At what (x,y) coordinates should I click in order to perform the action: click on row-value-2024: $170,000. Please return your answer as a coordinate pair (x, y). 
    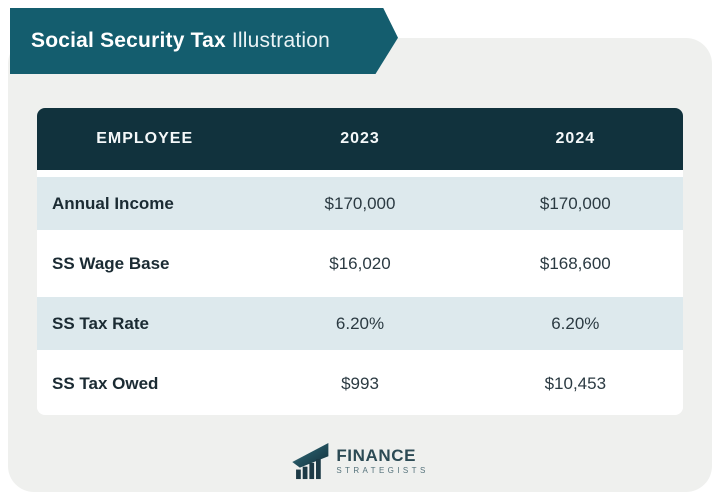
    Looking at the image, I should click on (575, 203).